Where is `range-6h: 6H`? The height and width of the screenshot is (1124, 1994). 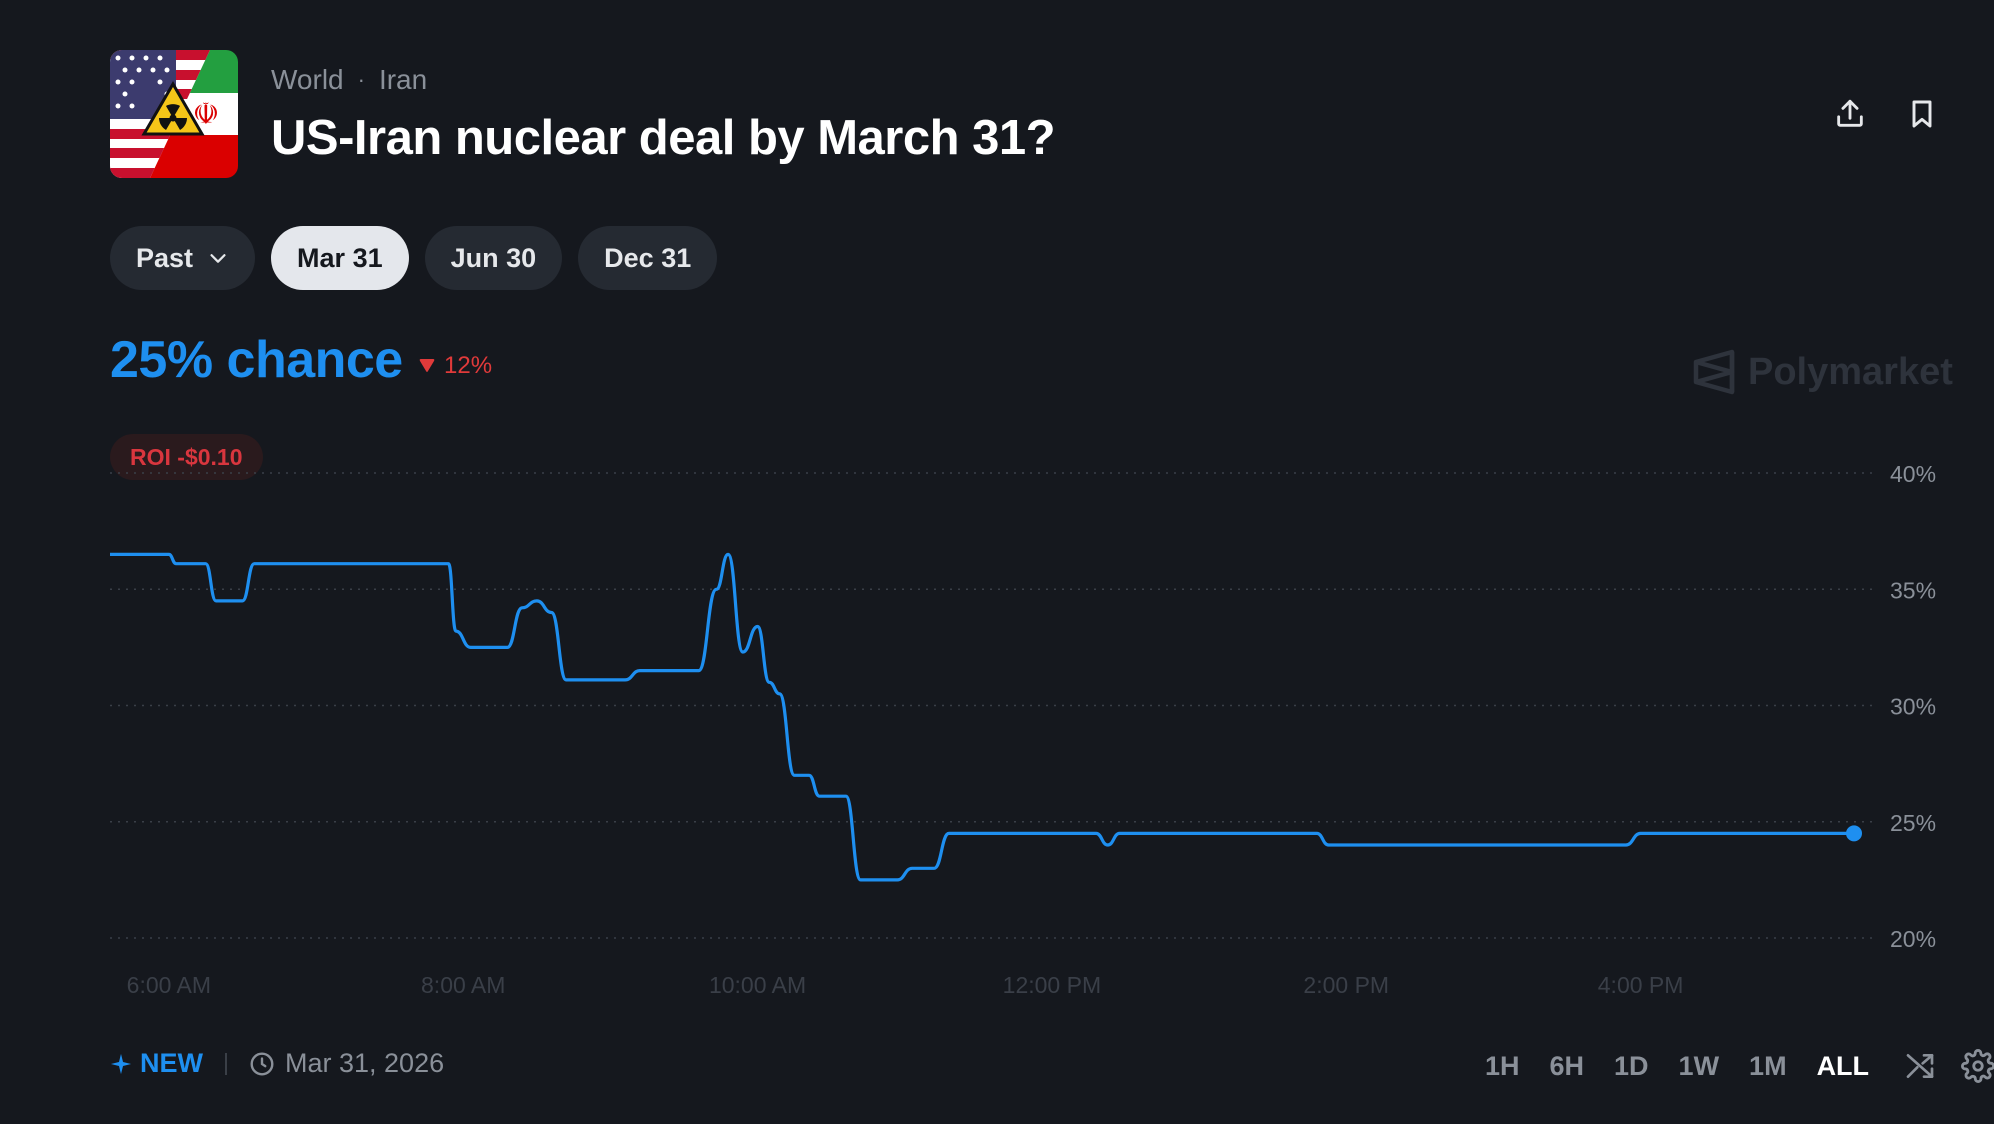 range-6h: 6H is located at coordinates (1567, 1066).